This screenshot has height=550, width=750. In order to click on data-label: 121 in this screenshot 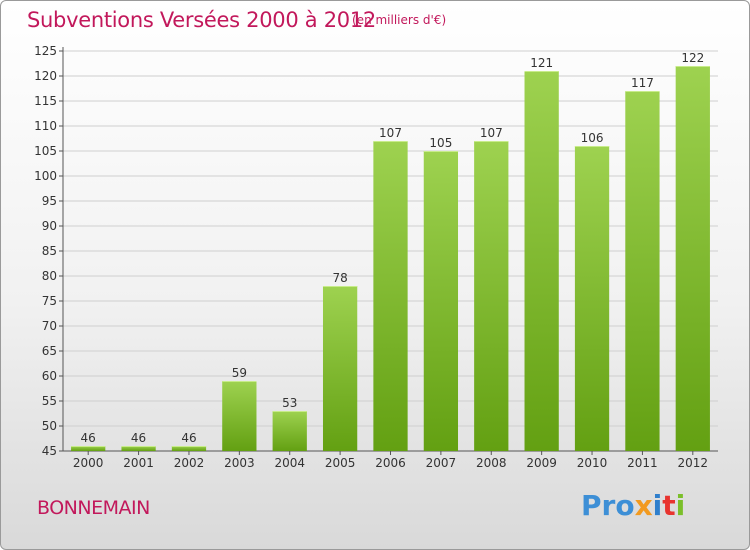, I will do `click(541, 63)`.